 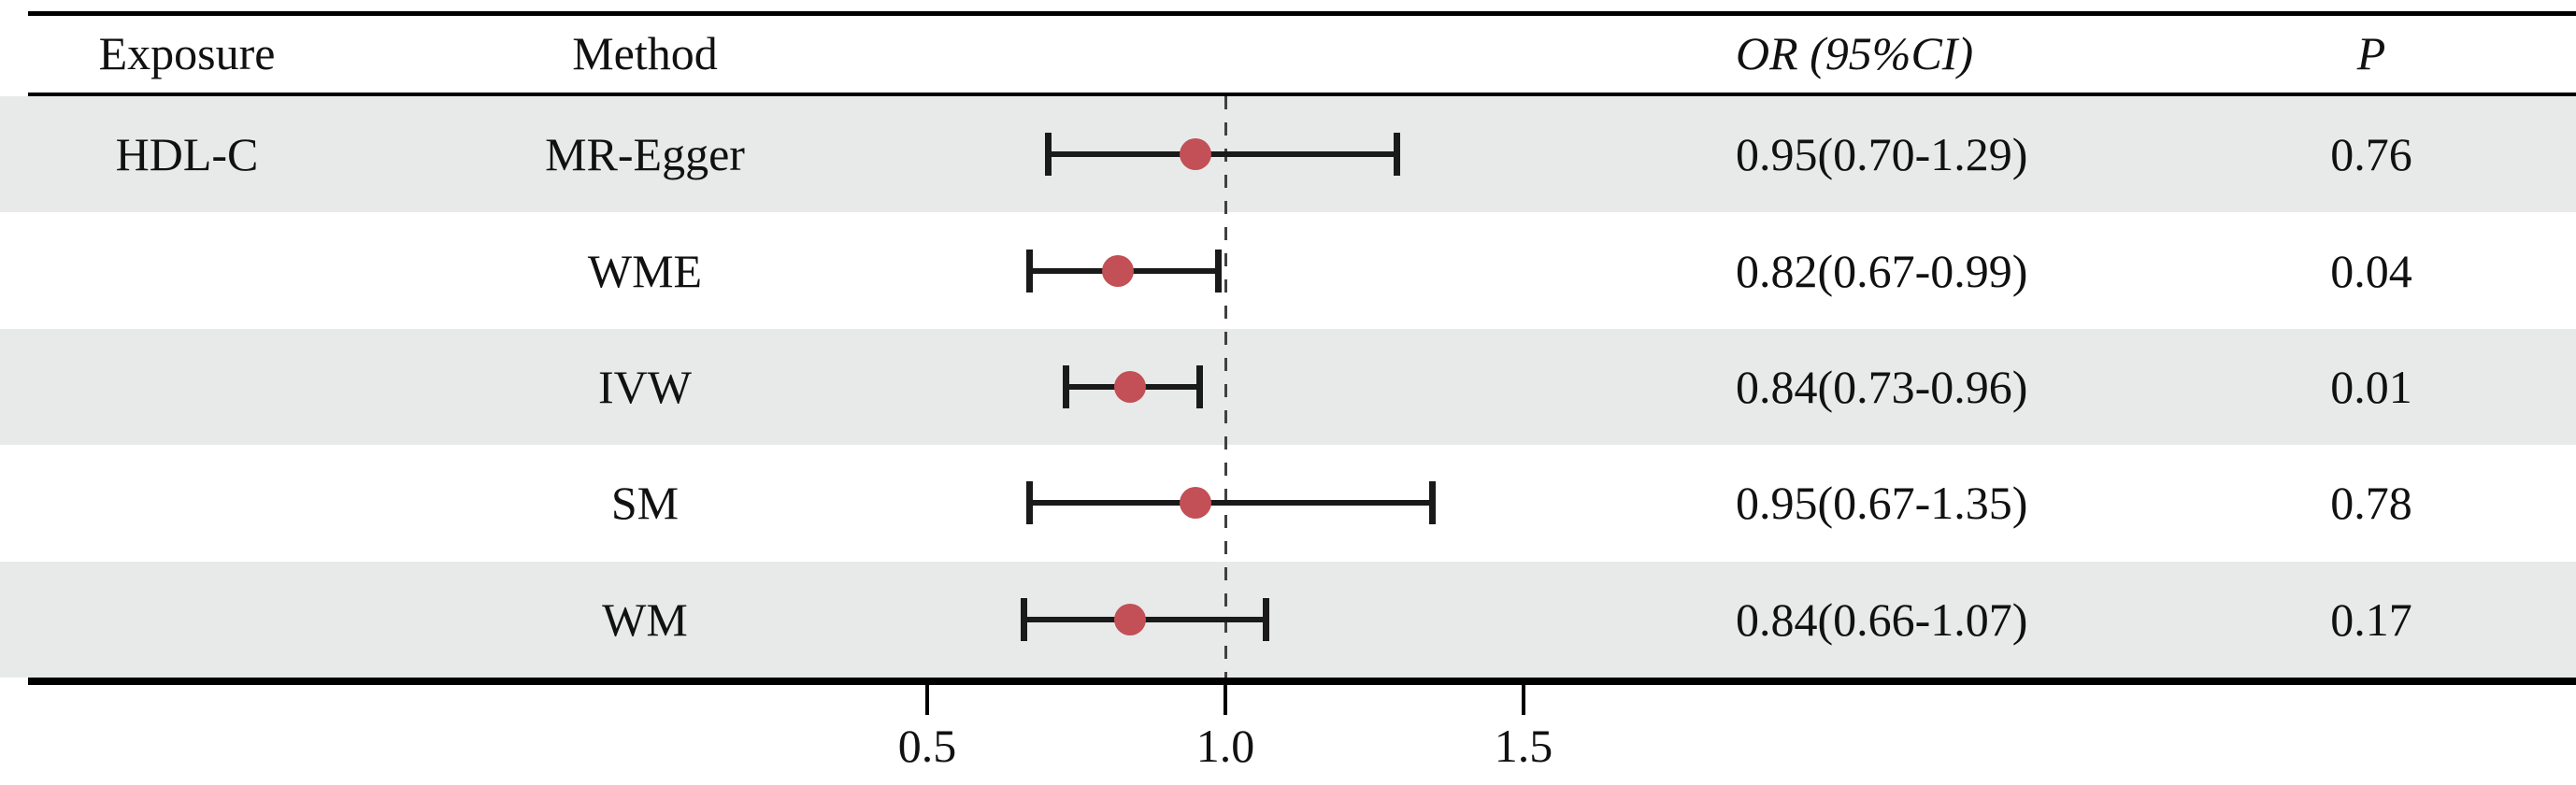 I want to click on or-ci-text: 0.95(0.67-1.35), so click(x=1882, y=503).